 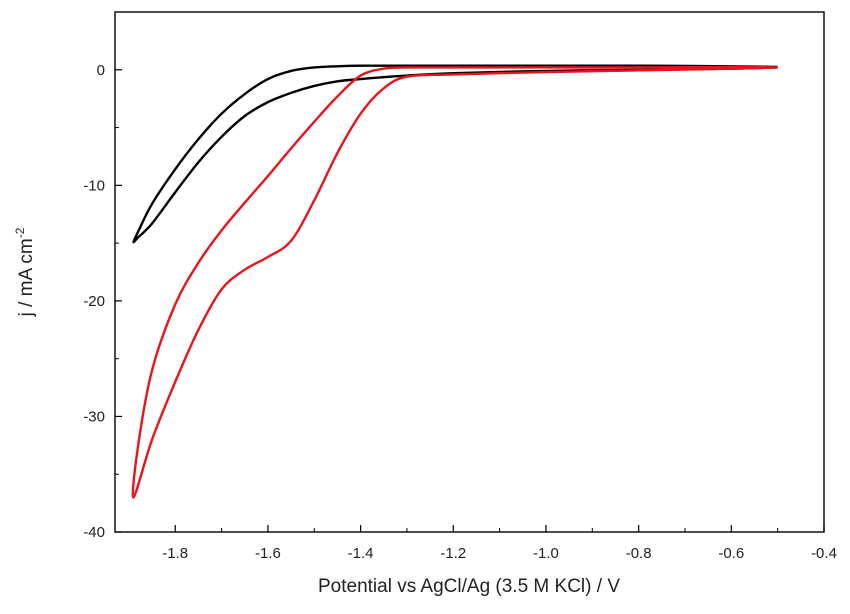 What do you see at coordinates (453, 553) in the screenshot?
I see `x-tick-label: -1.2` at bounding box center [453, 553].